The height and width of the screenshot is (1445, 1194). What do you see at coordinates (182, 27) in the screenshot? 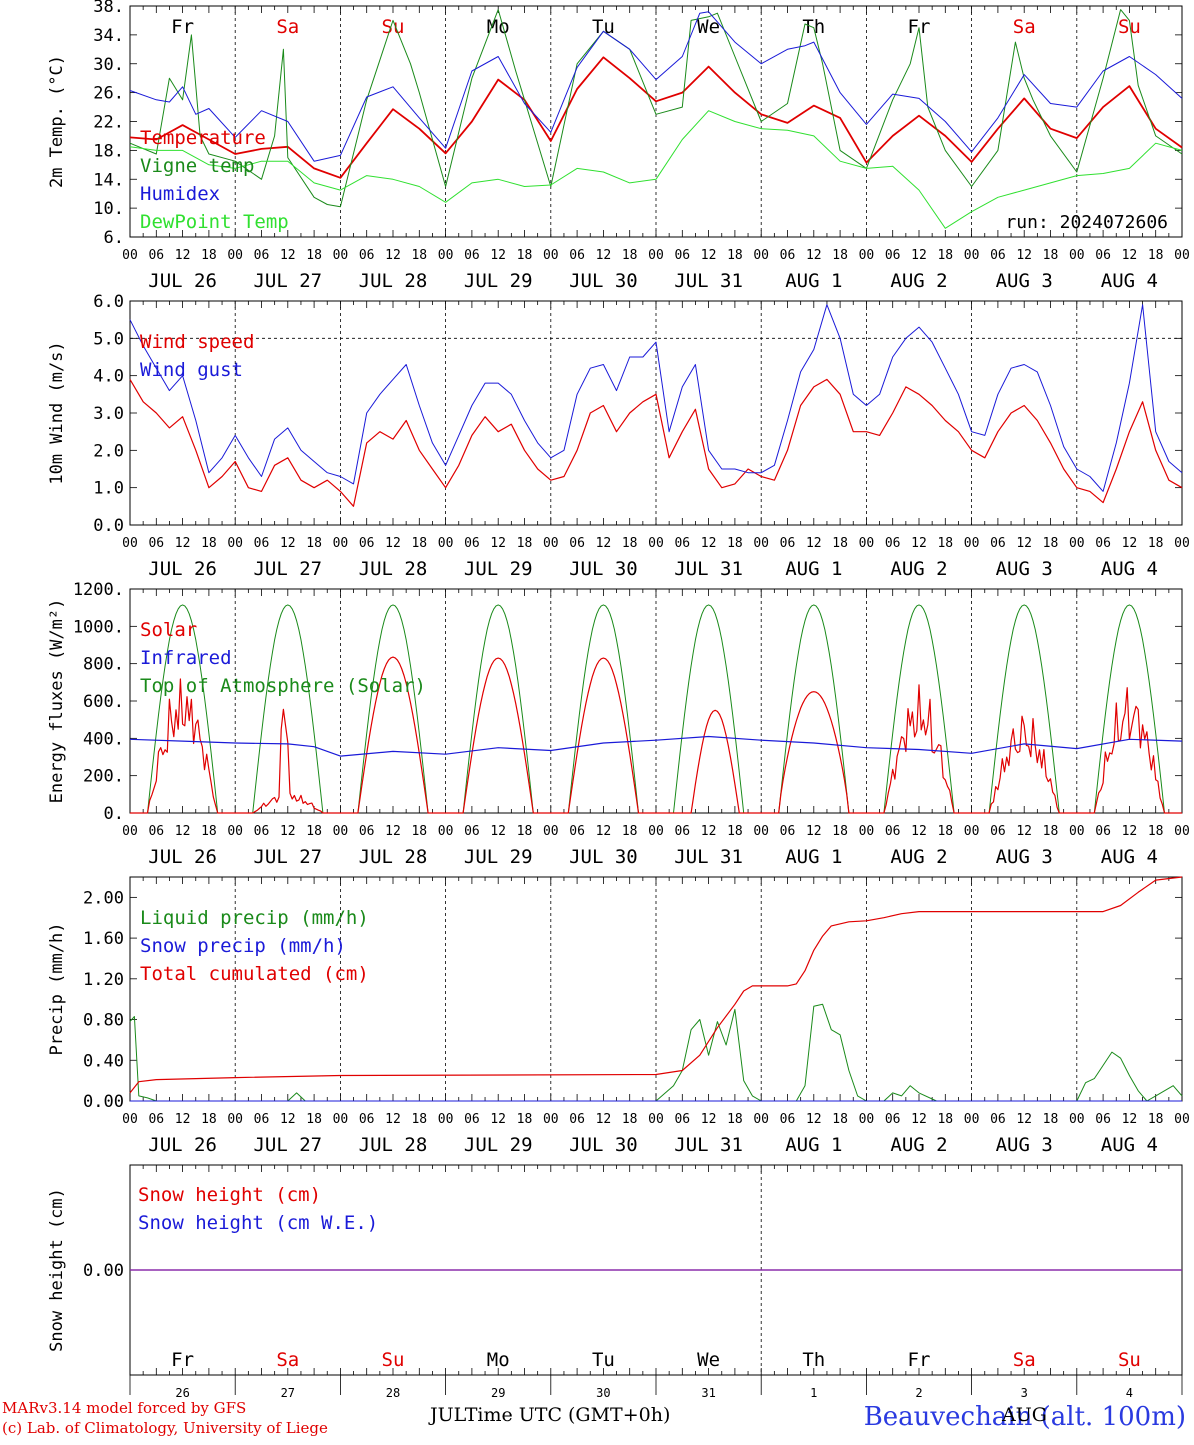
I see `day-name-label: Fr` at bounding box center [182, 27].